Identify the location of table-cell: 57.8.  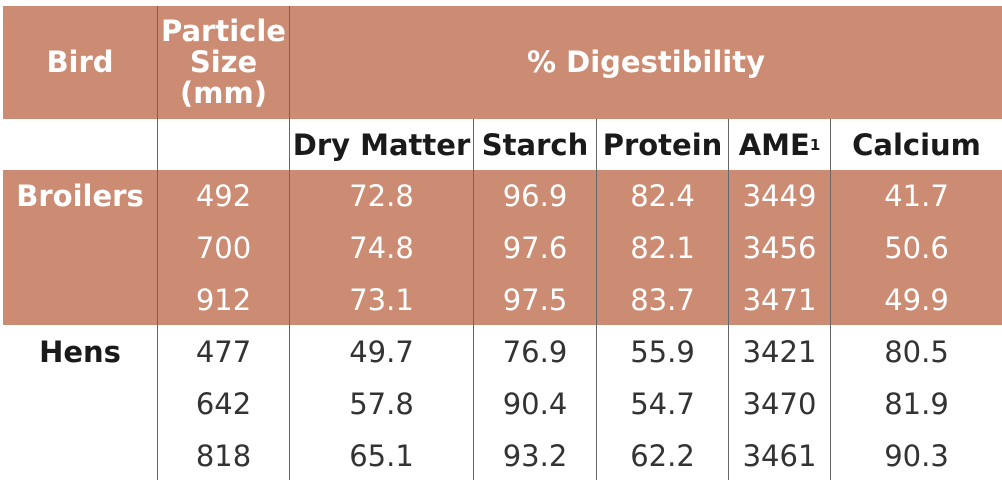
(381, 403).